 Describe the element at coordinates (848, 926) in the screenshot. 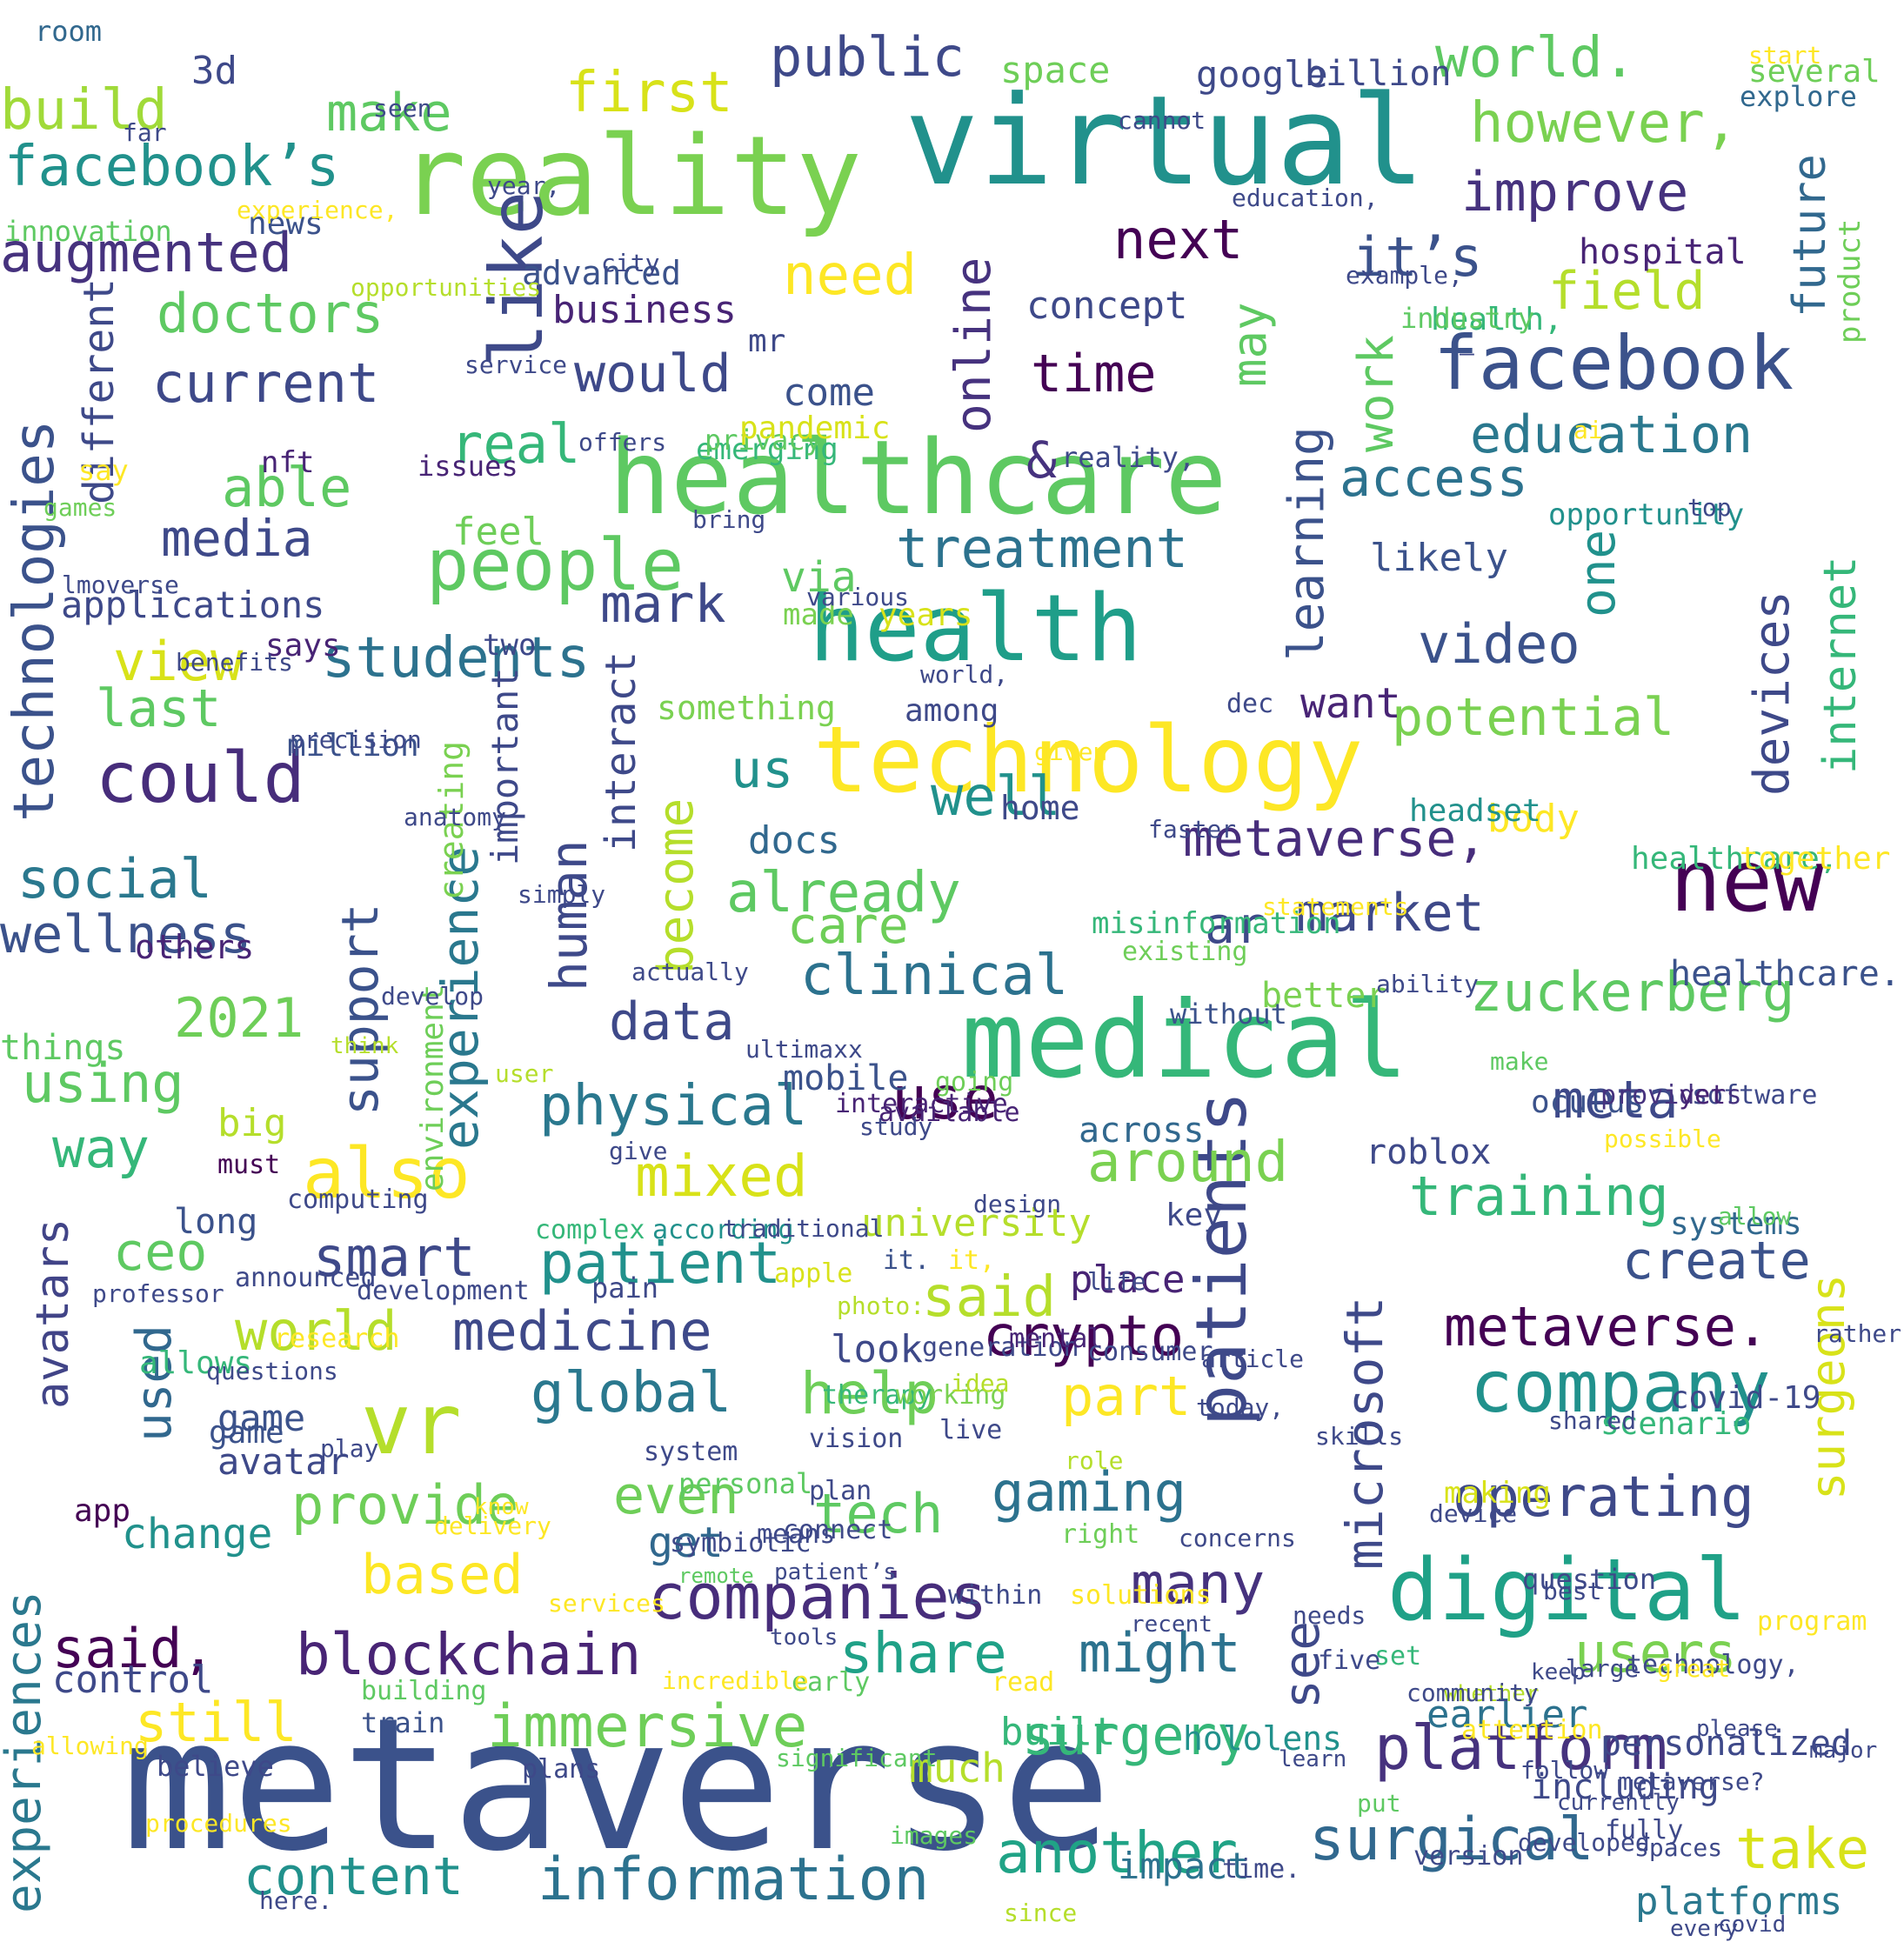

I see `word-care: care` at that location.